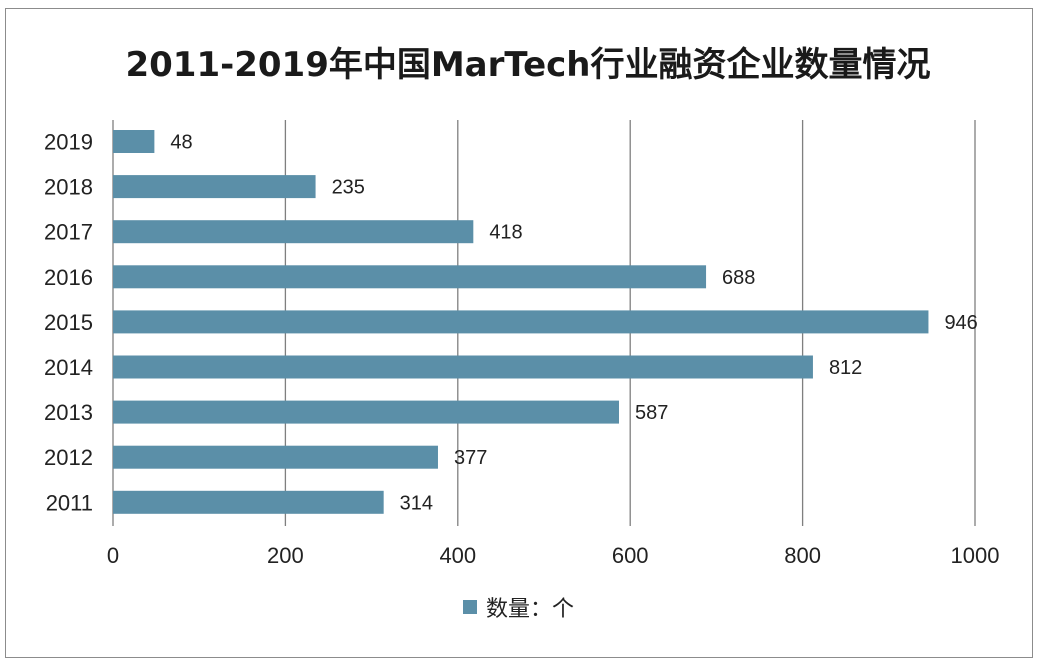 This screenshot has height=668, width=1042. I want to click on data-label-2014: 812, so click(845, 368).